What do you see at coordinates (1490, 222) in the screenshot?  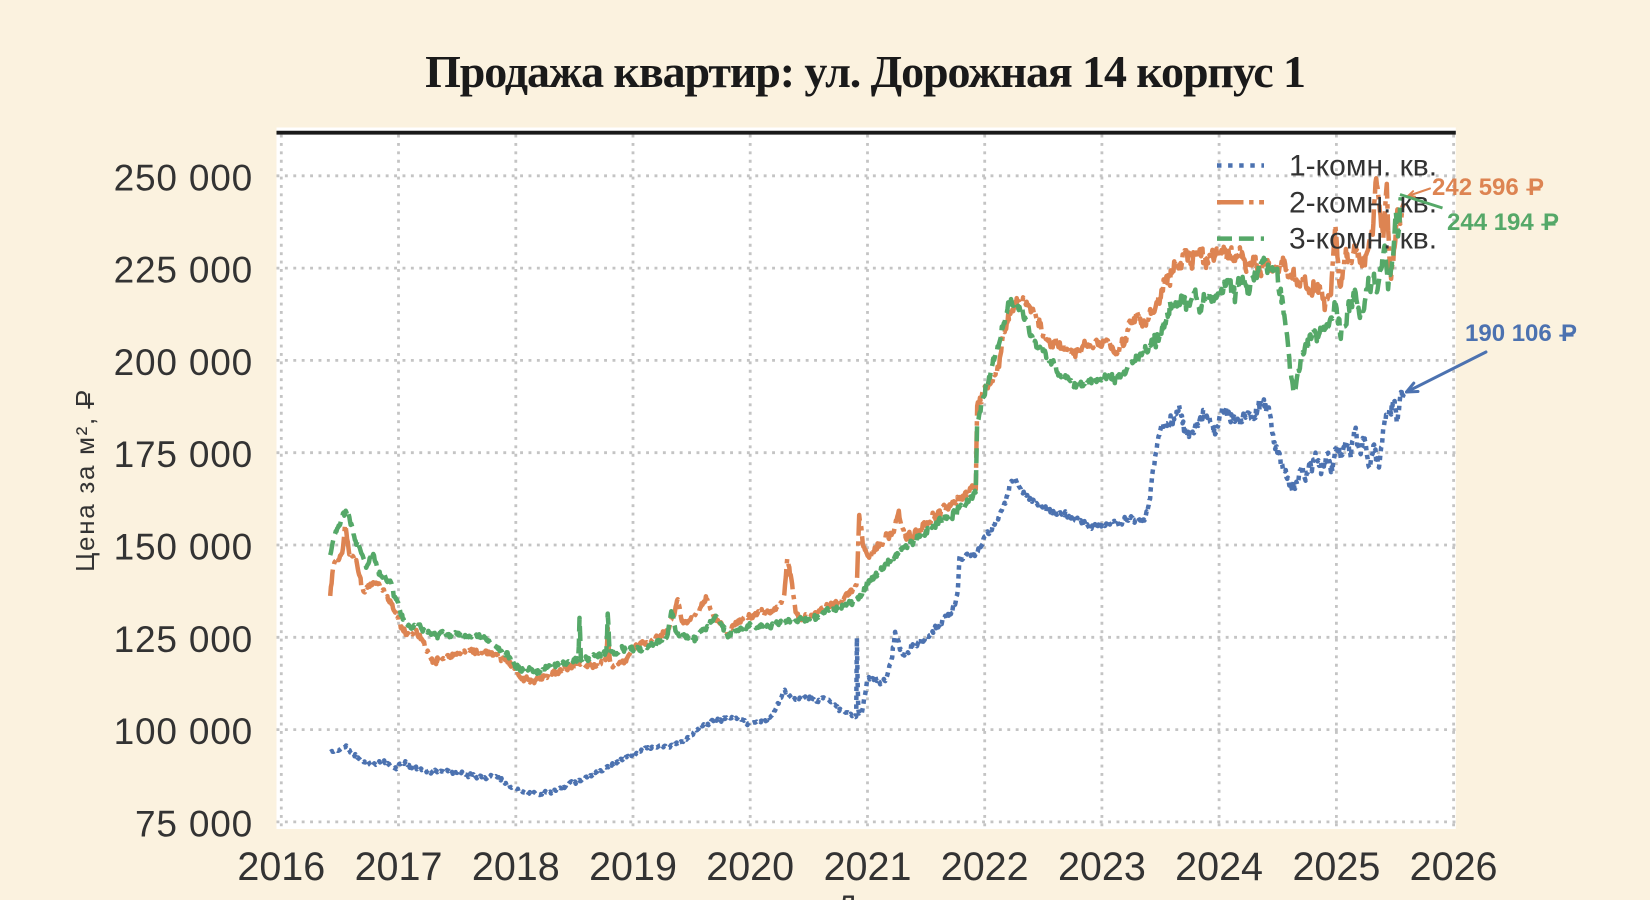 I see `svg-text: 244 194` at bounding box center [1490, 222].